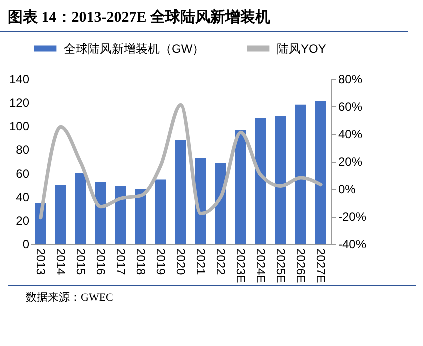 The image size is (423, 346). Describe the element at coordinates (121, 262) in the screenshot. I see `x-tick-label: 2017` at that location.